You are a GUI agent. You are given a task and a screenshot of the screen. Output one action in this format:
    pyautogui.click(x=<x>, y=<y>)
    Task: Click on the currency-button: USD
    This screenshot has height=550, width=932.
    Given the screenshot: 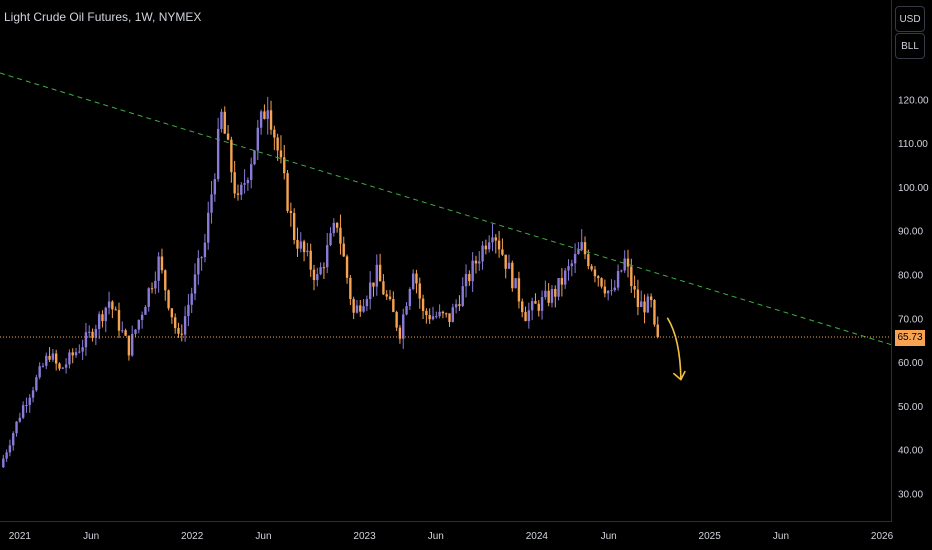 What is the action you would take?
    pyautogui.click(x=910, y=19)
    